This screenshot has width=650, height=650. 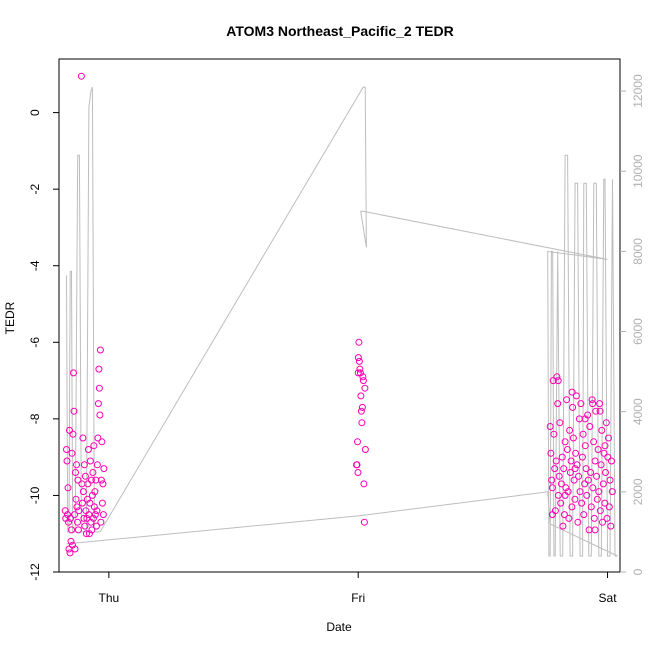 I want to click on y-tick-label: -10, so click(x=35, y=495).